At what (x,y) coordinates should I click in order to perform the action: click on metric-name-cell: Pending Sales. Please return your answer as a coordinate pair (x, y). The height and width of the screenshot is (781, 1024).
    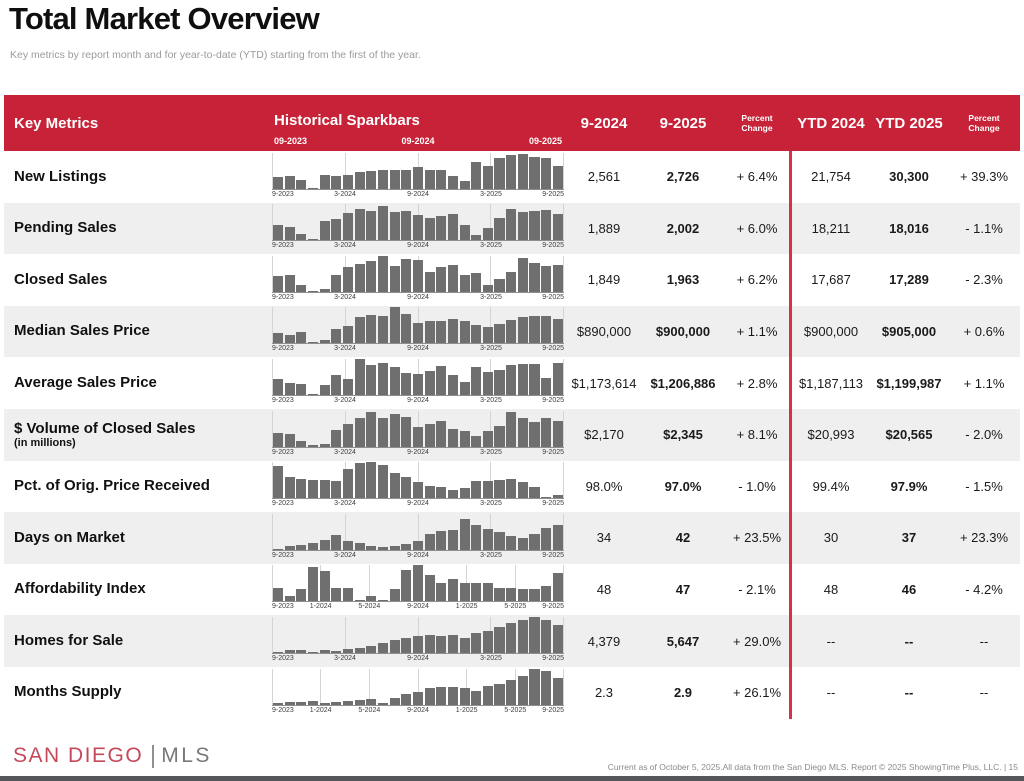
    Looking at the image, I should click on (138, 229).